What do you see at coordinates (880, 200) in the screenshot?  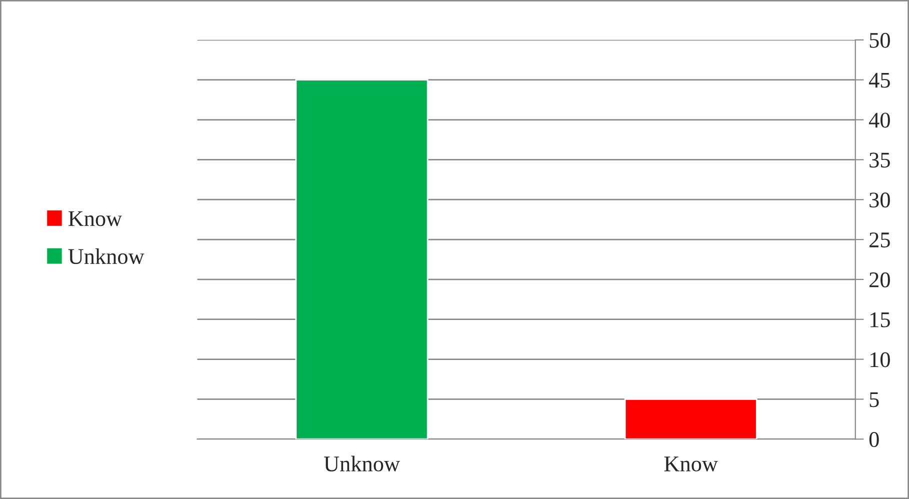 I see `y-tick-label: 30` at bounding box center [880, 200].